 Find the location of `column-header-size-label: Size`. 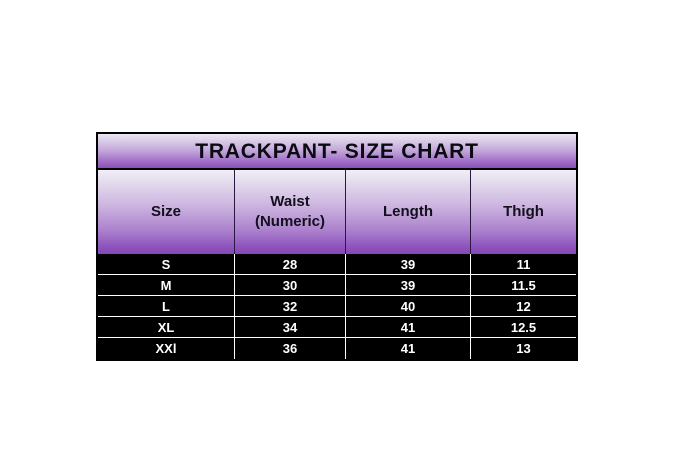

column-header-size-label: Size is located at coordinates (166, 212).